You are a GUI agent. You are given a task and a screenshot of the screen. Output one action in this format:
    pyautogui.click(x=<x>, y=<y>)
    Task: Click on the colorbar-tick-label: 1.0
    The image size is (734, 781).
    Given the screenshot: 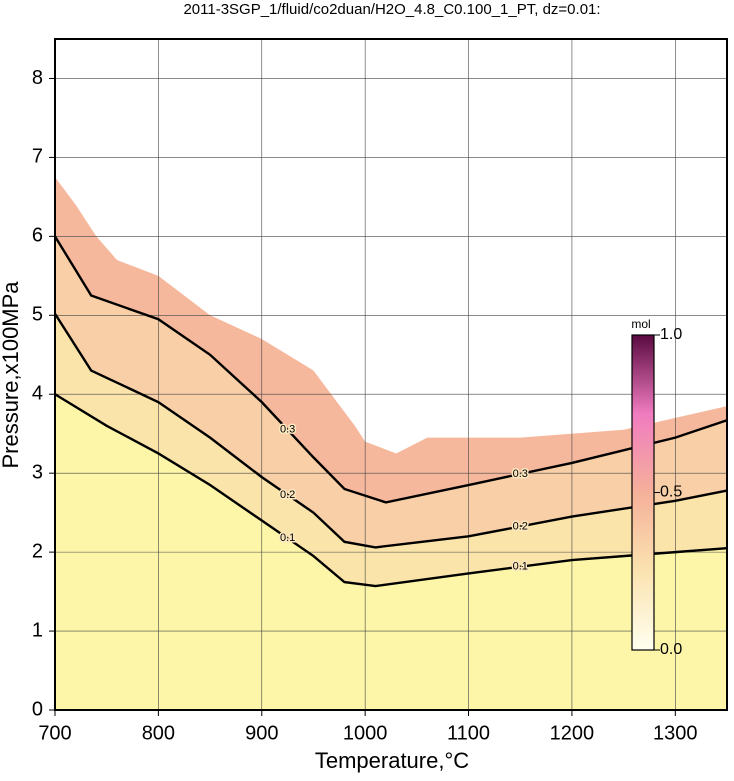 What is the action you would take?
    pyautogui.click(x=671, y=334)
    